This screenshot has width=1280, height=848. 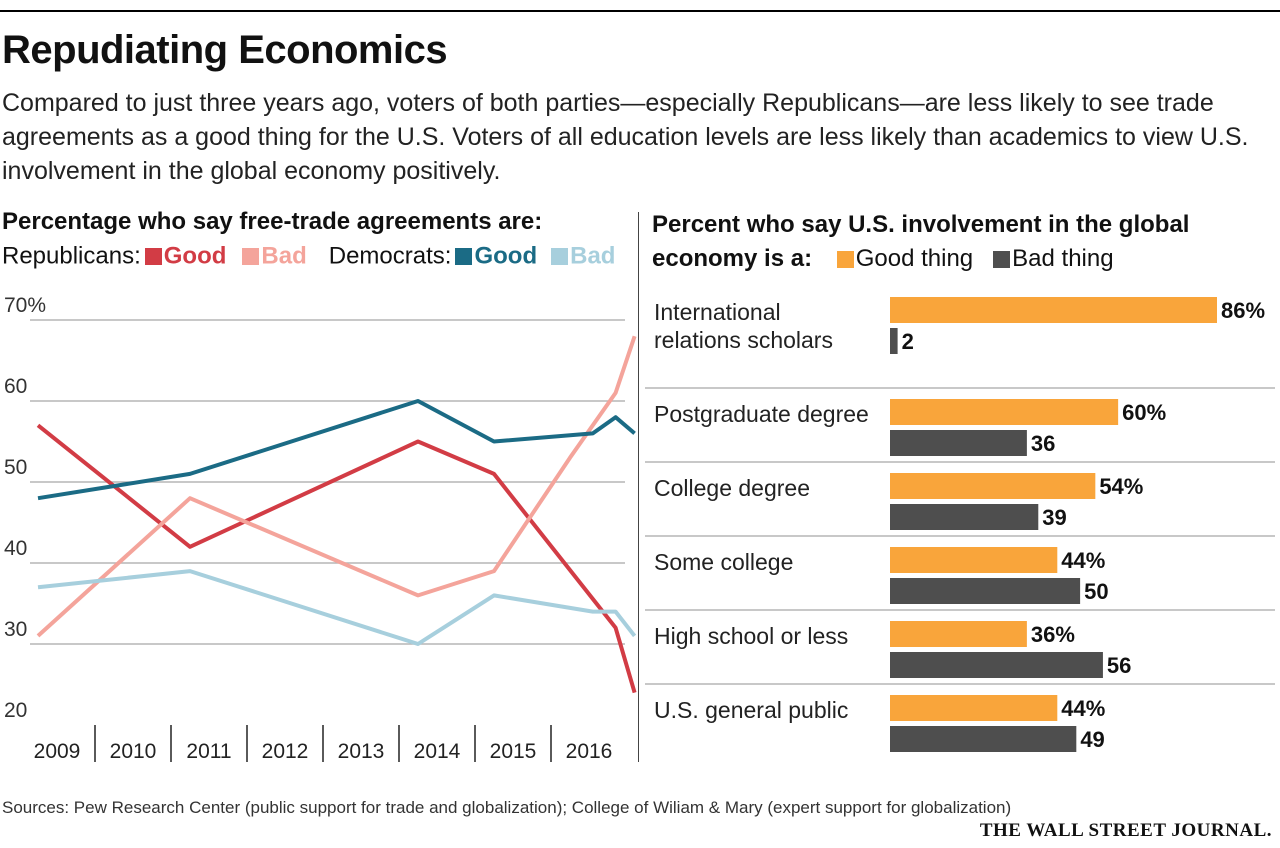 What do you see at coordinates (284, 256) in the screenshot?
I see `legend-rep-bad-label: Bad` at bounding box center [284, 256].